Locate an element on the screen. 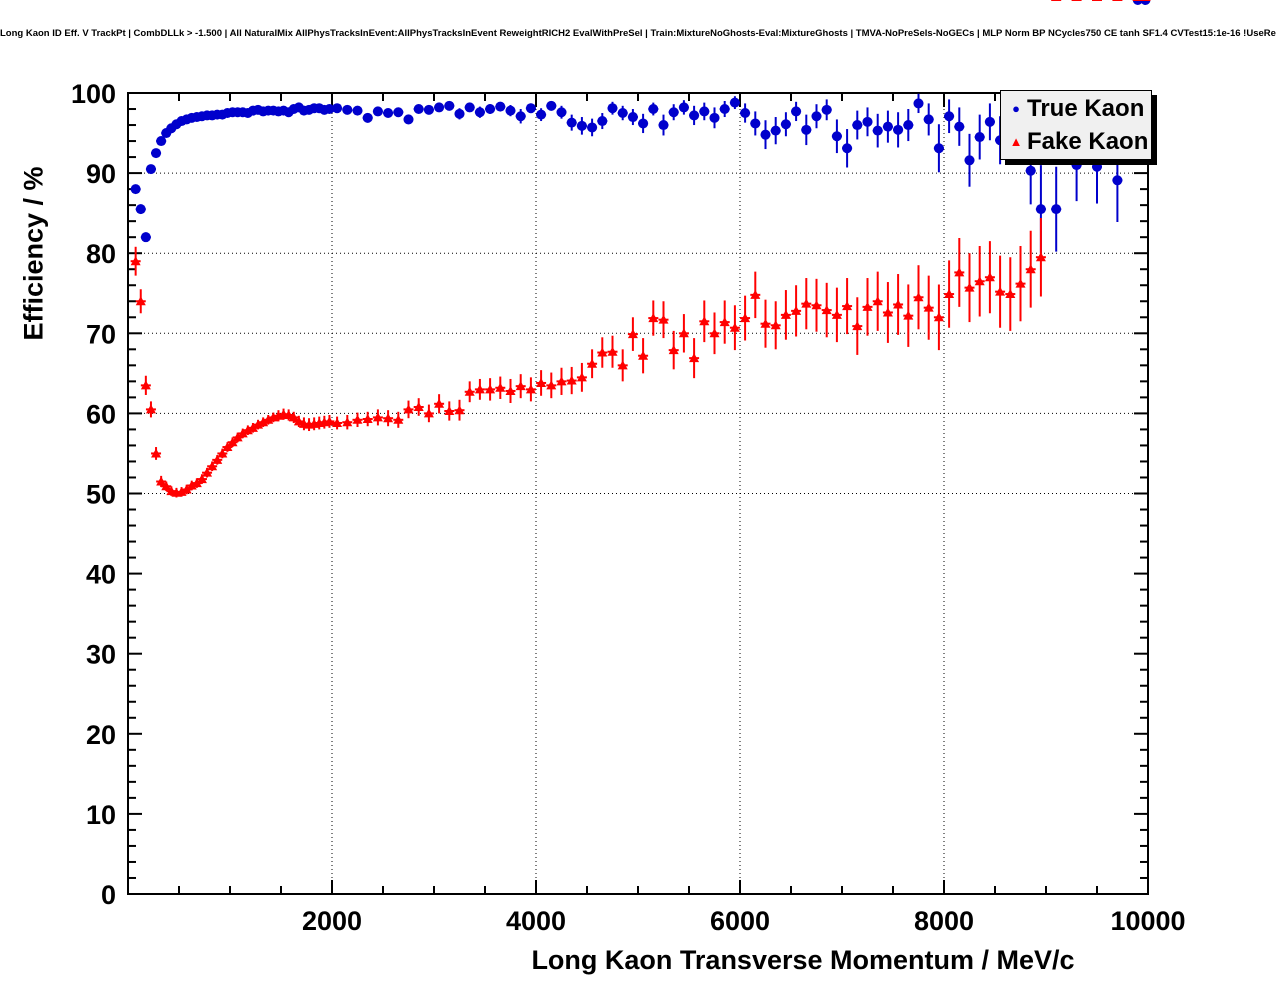 Image resolution: width=1276 pixels, height=996 pixels. legend-entry-true-kaon: ● True Kaon is located at coordinates (1074, 108).